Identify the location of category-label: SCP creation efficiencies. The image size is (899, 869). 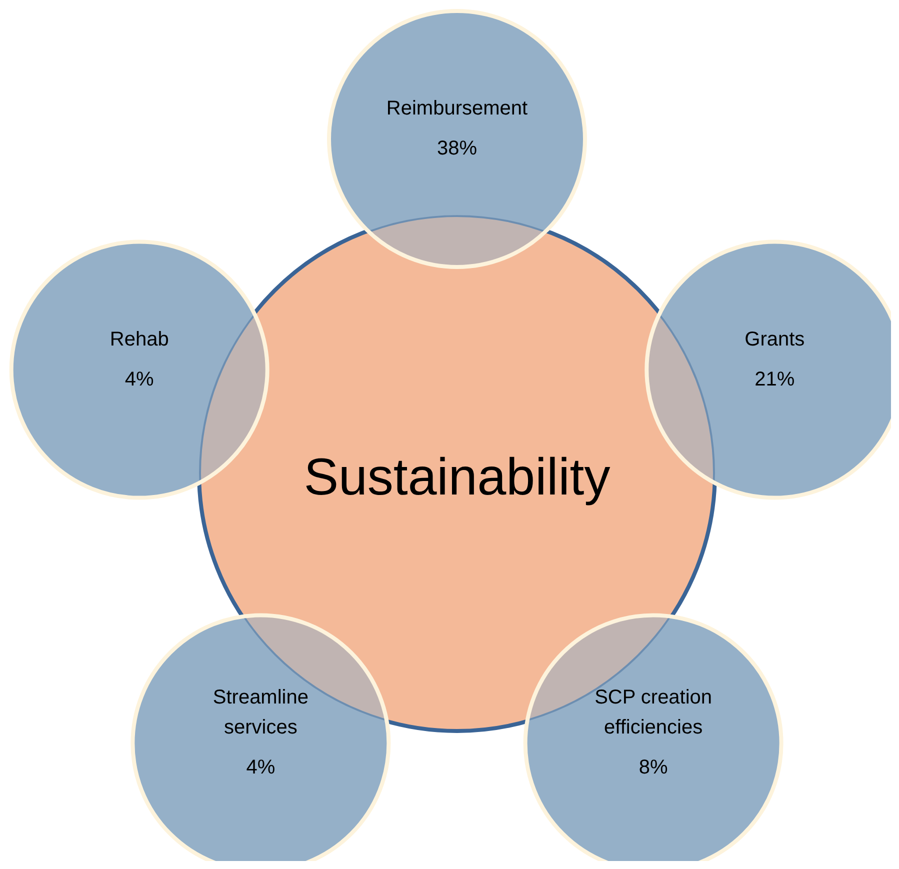
(653, 712).